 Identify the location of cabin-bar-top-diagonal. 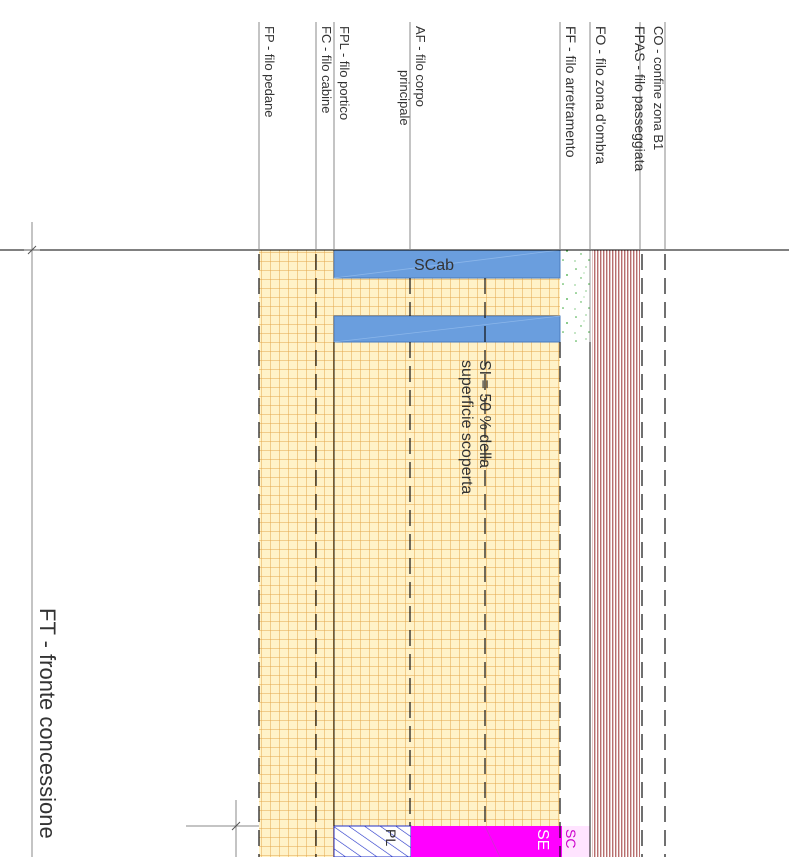
(447, 264).